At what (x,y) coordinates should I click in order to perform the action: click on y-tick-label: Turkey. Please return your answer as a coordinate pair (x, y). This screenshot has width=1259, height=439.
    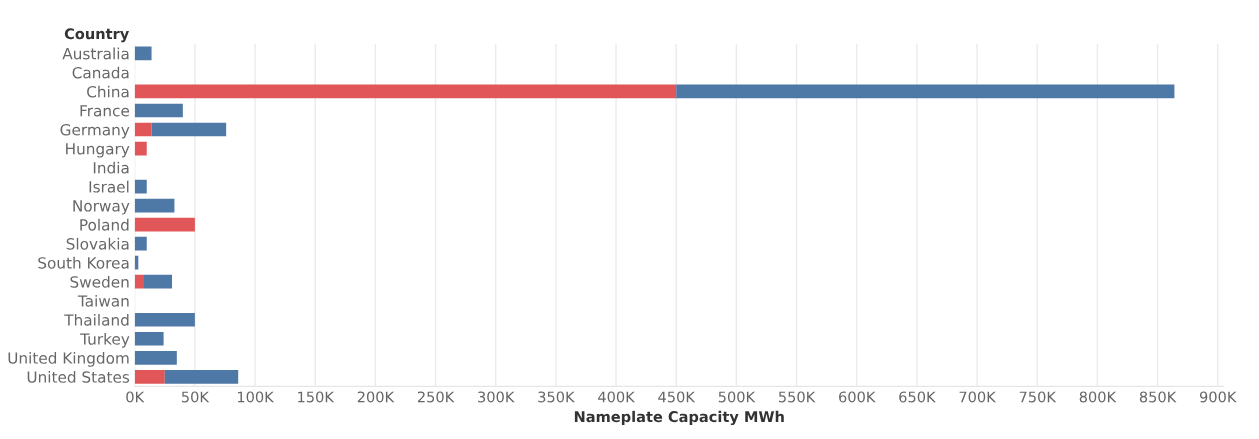
    Looking at the image, I should click on (105, 340).